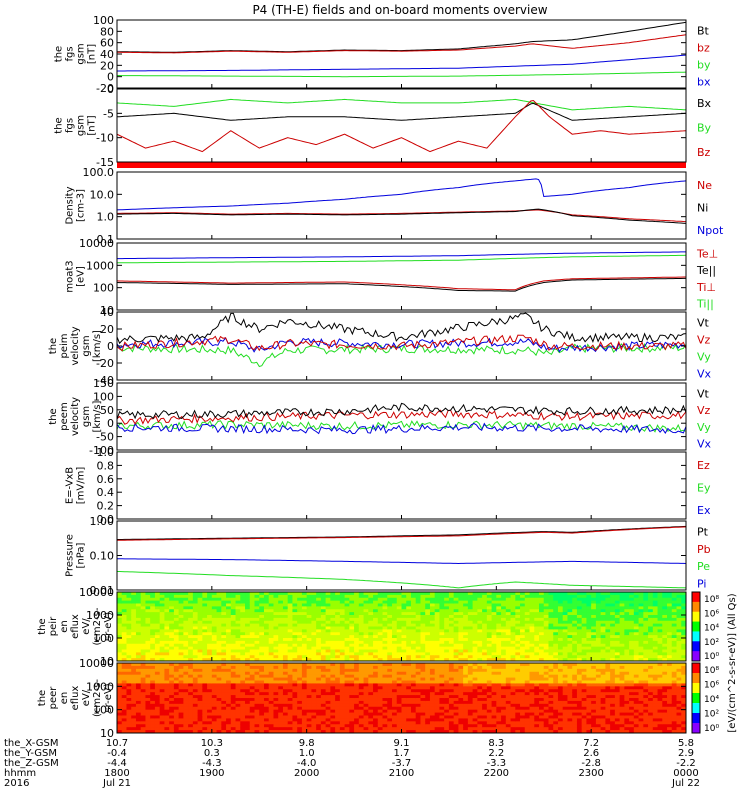 Image resolution: width=750 pixels, height=800 pixels. What do you see at coordinates (70, 555) in the screenshot?
I see `y-axis-label: Pressure` at bounding box center [70, 555].